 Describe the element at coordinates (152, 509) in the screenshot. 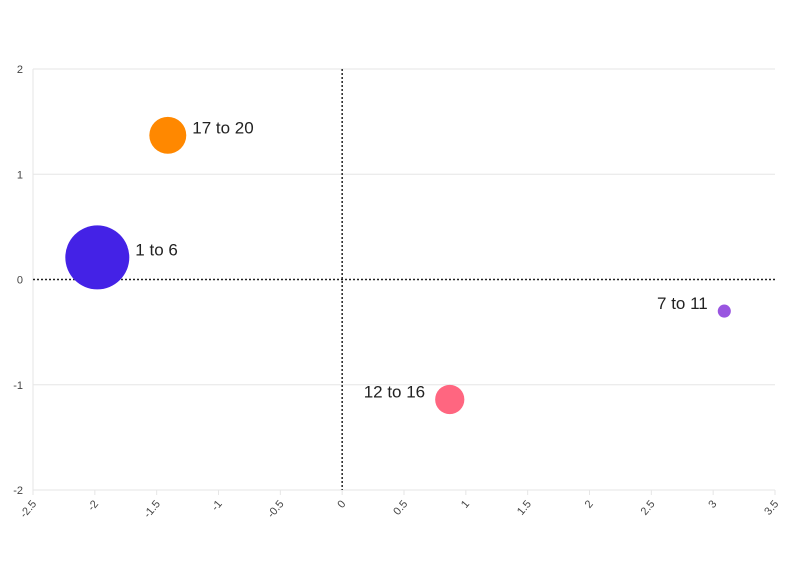

I see `x-tick-label: -1.5` at that location.